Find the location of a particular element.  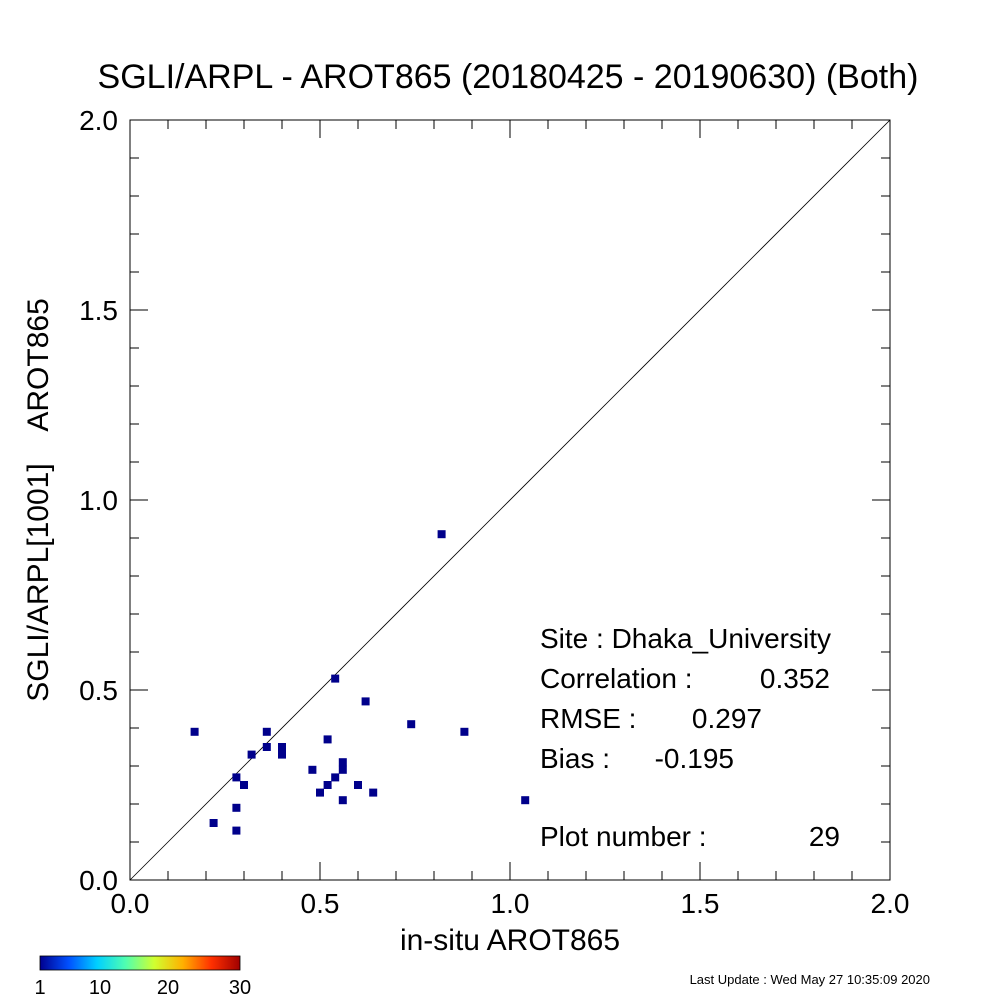

colorbar-label: 30 is located at coordinates (240, 988).